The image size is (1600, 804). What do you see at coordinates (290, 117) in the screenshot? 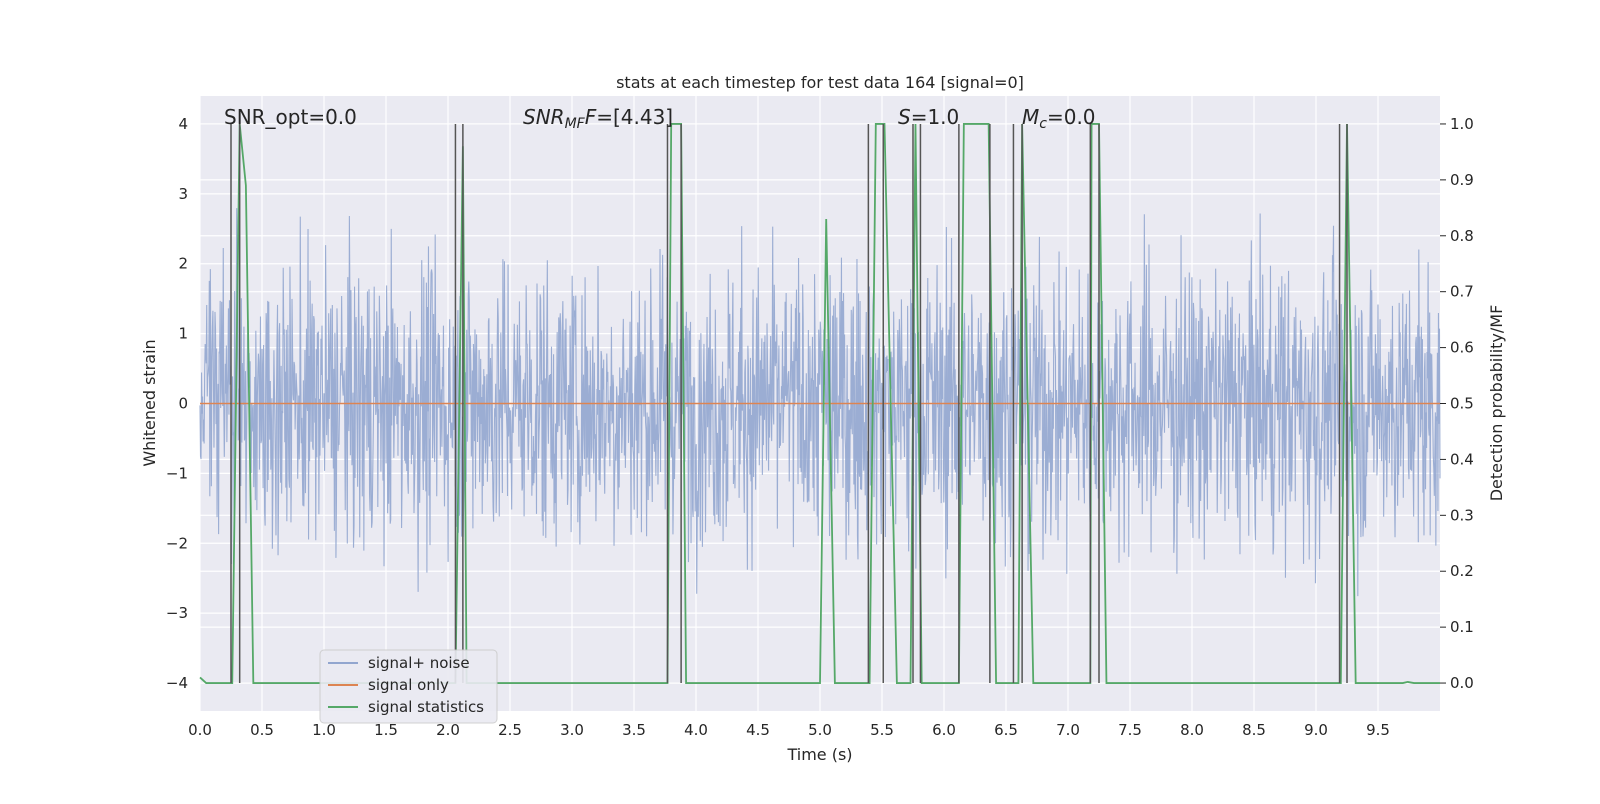
I see `annotation-snr-opt: SNR_opt=0.0` at bounding box center [290, 117].